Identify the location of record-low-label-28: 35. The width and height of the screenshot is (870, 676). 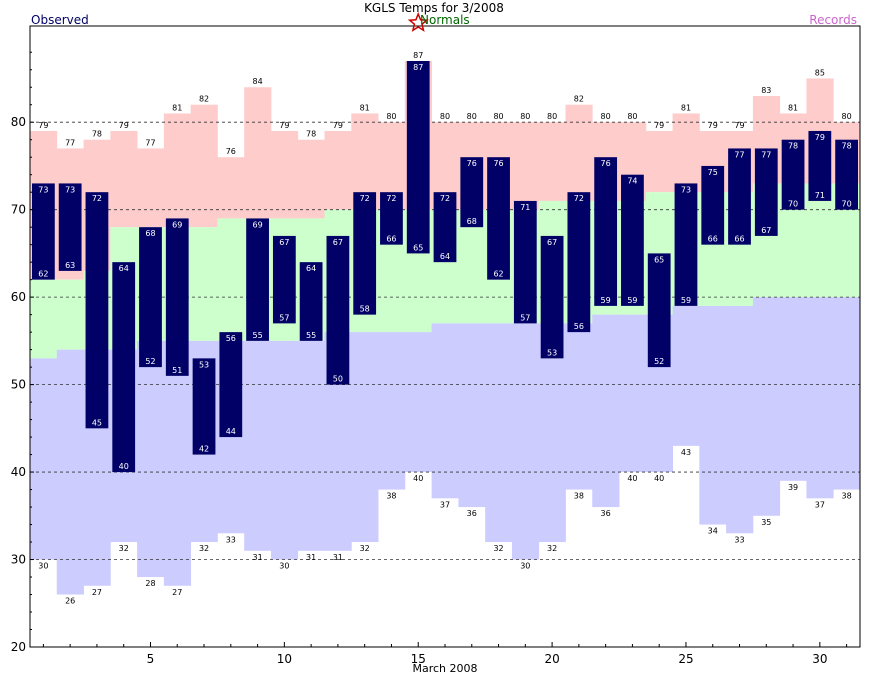
(766, 522).